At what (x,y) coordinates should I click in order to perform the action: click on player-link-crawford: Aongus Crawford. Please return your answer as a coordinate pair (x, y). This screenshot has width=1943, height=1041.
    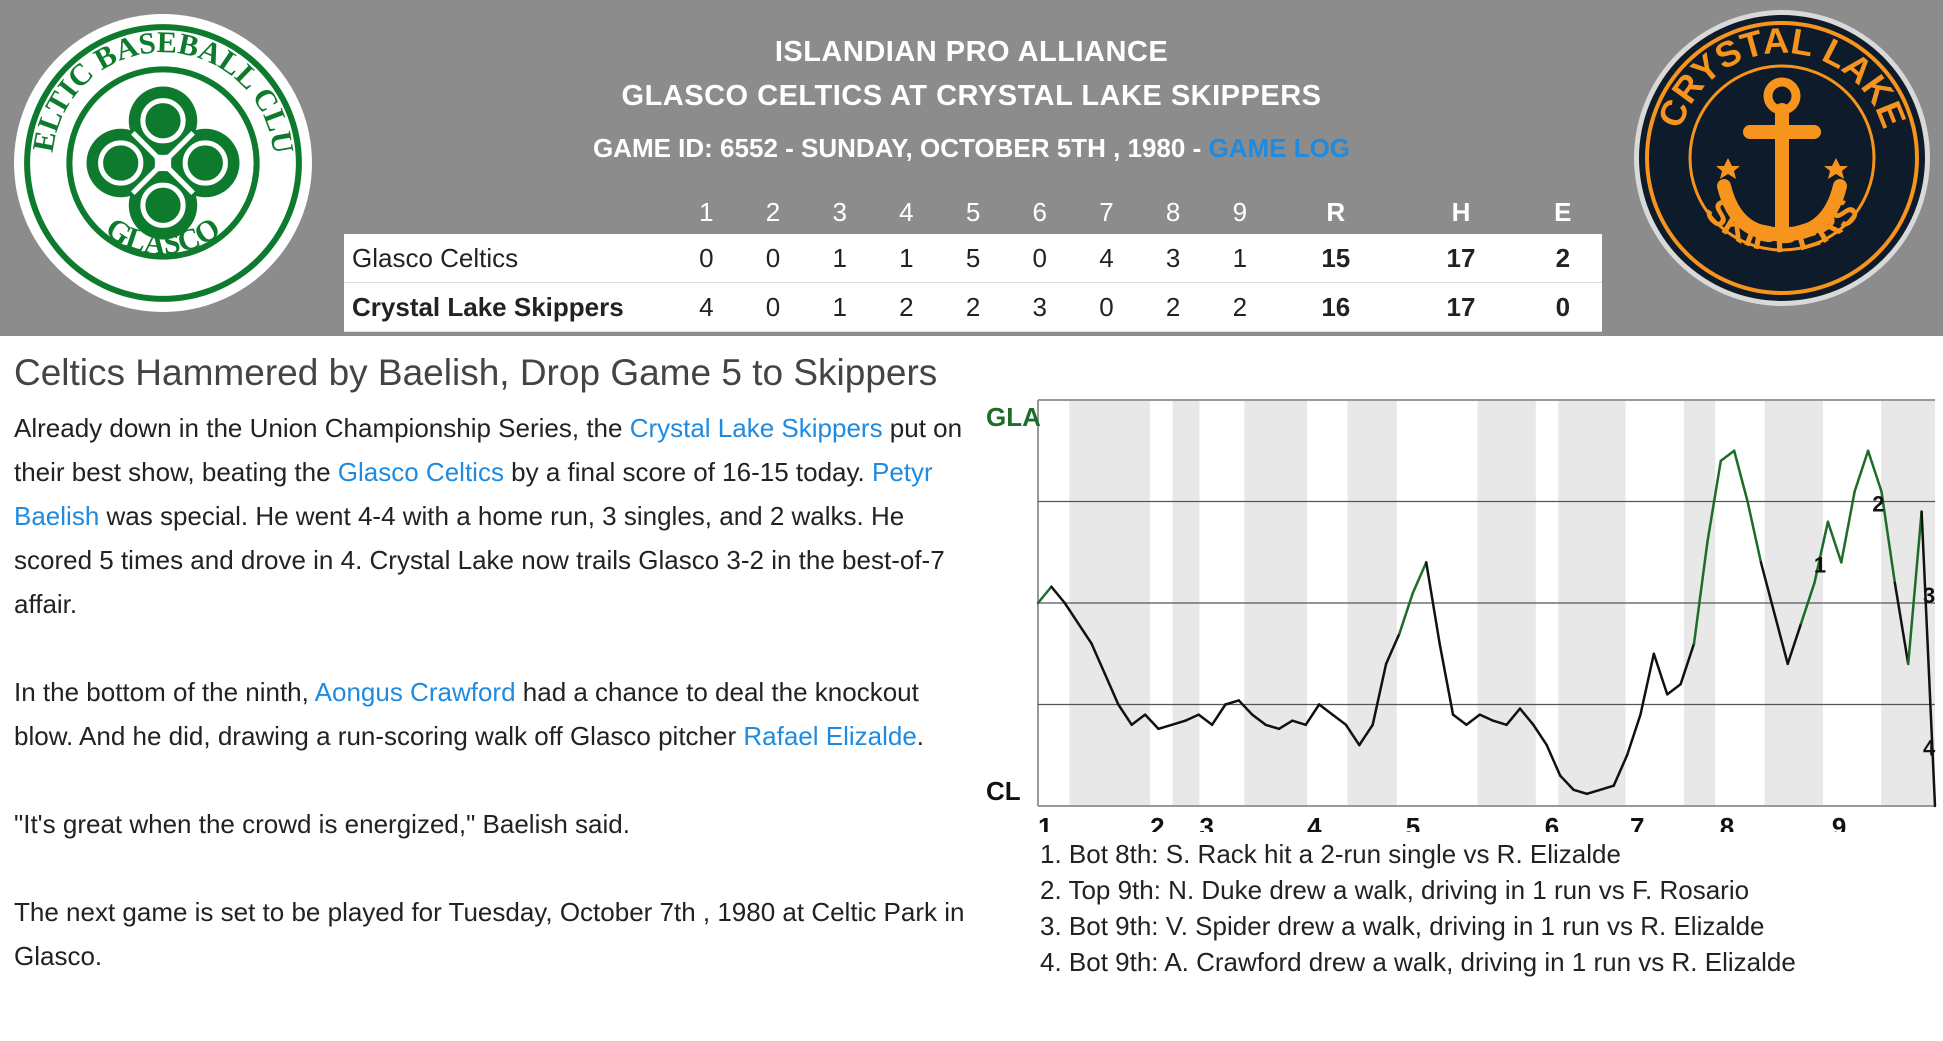
    Looking at the image, I should click on (415, 692).